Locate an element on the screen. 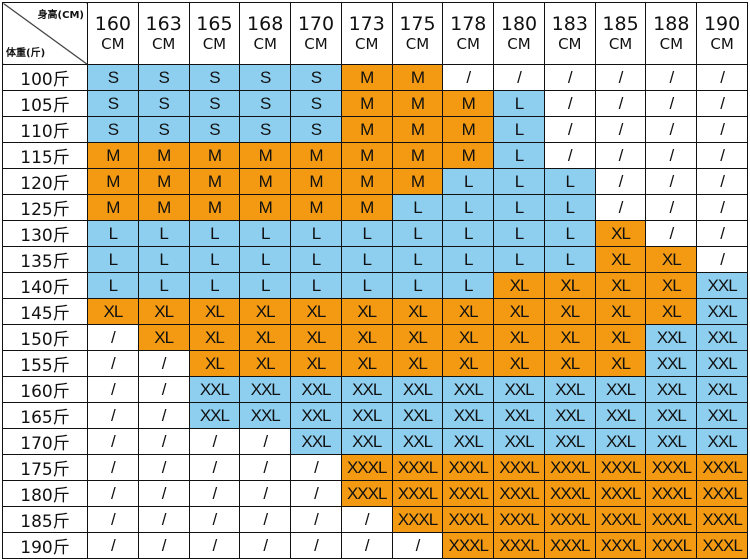  size-row: 135斤 L L L L L L L L L L XL XL / is located at coordinates (375, 259).